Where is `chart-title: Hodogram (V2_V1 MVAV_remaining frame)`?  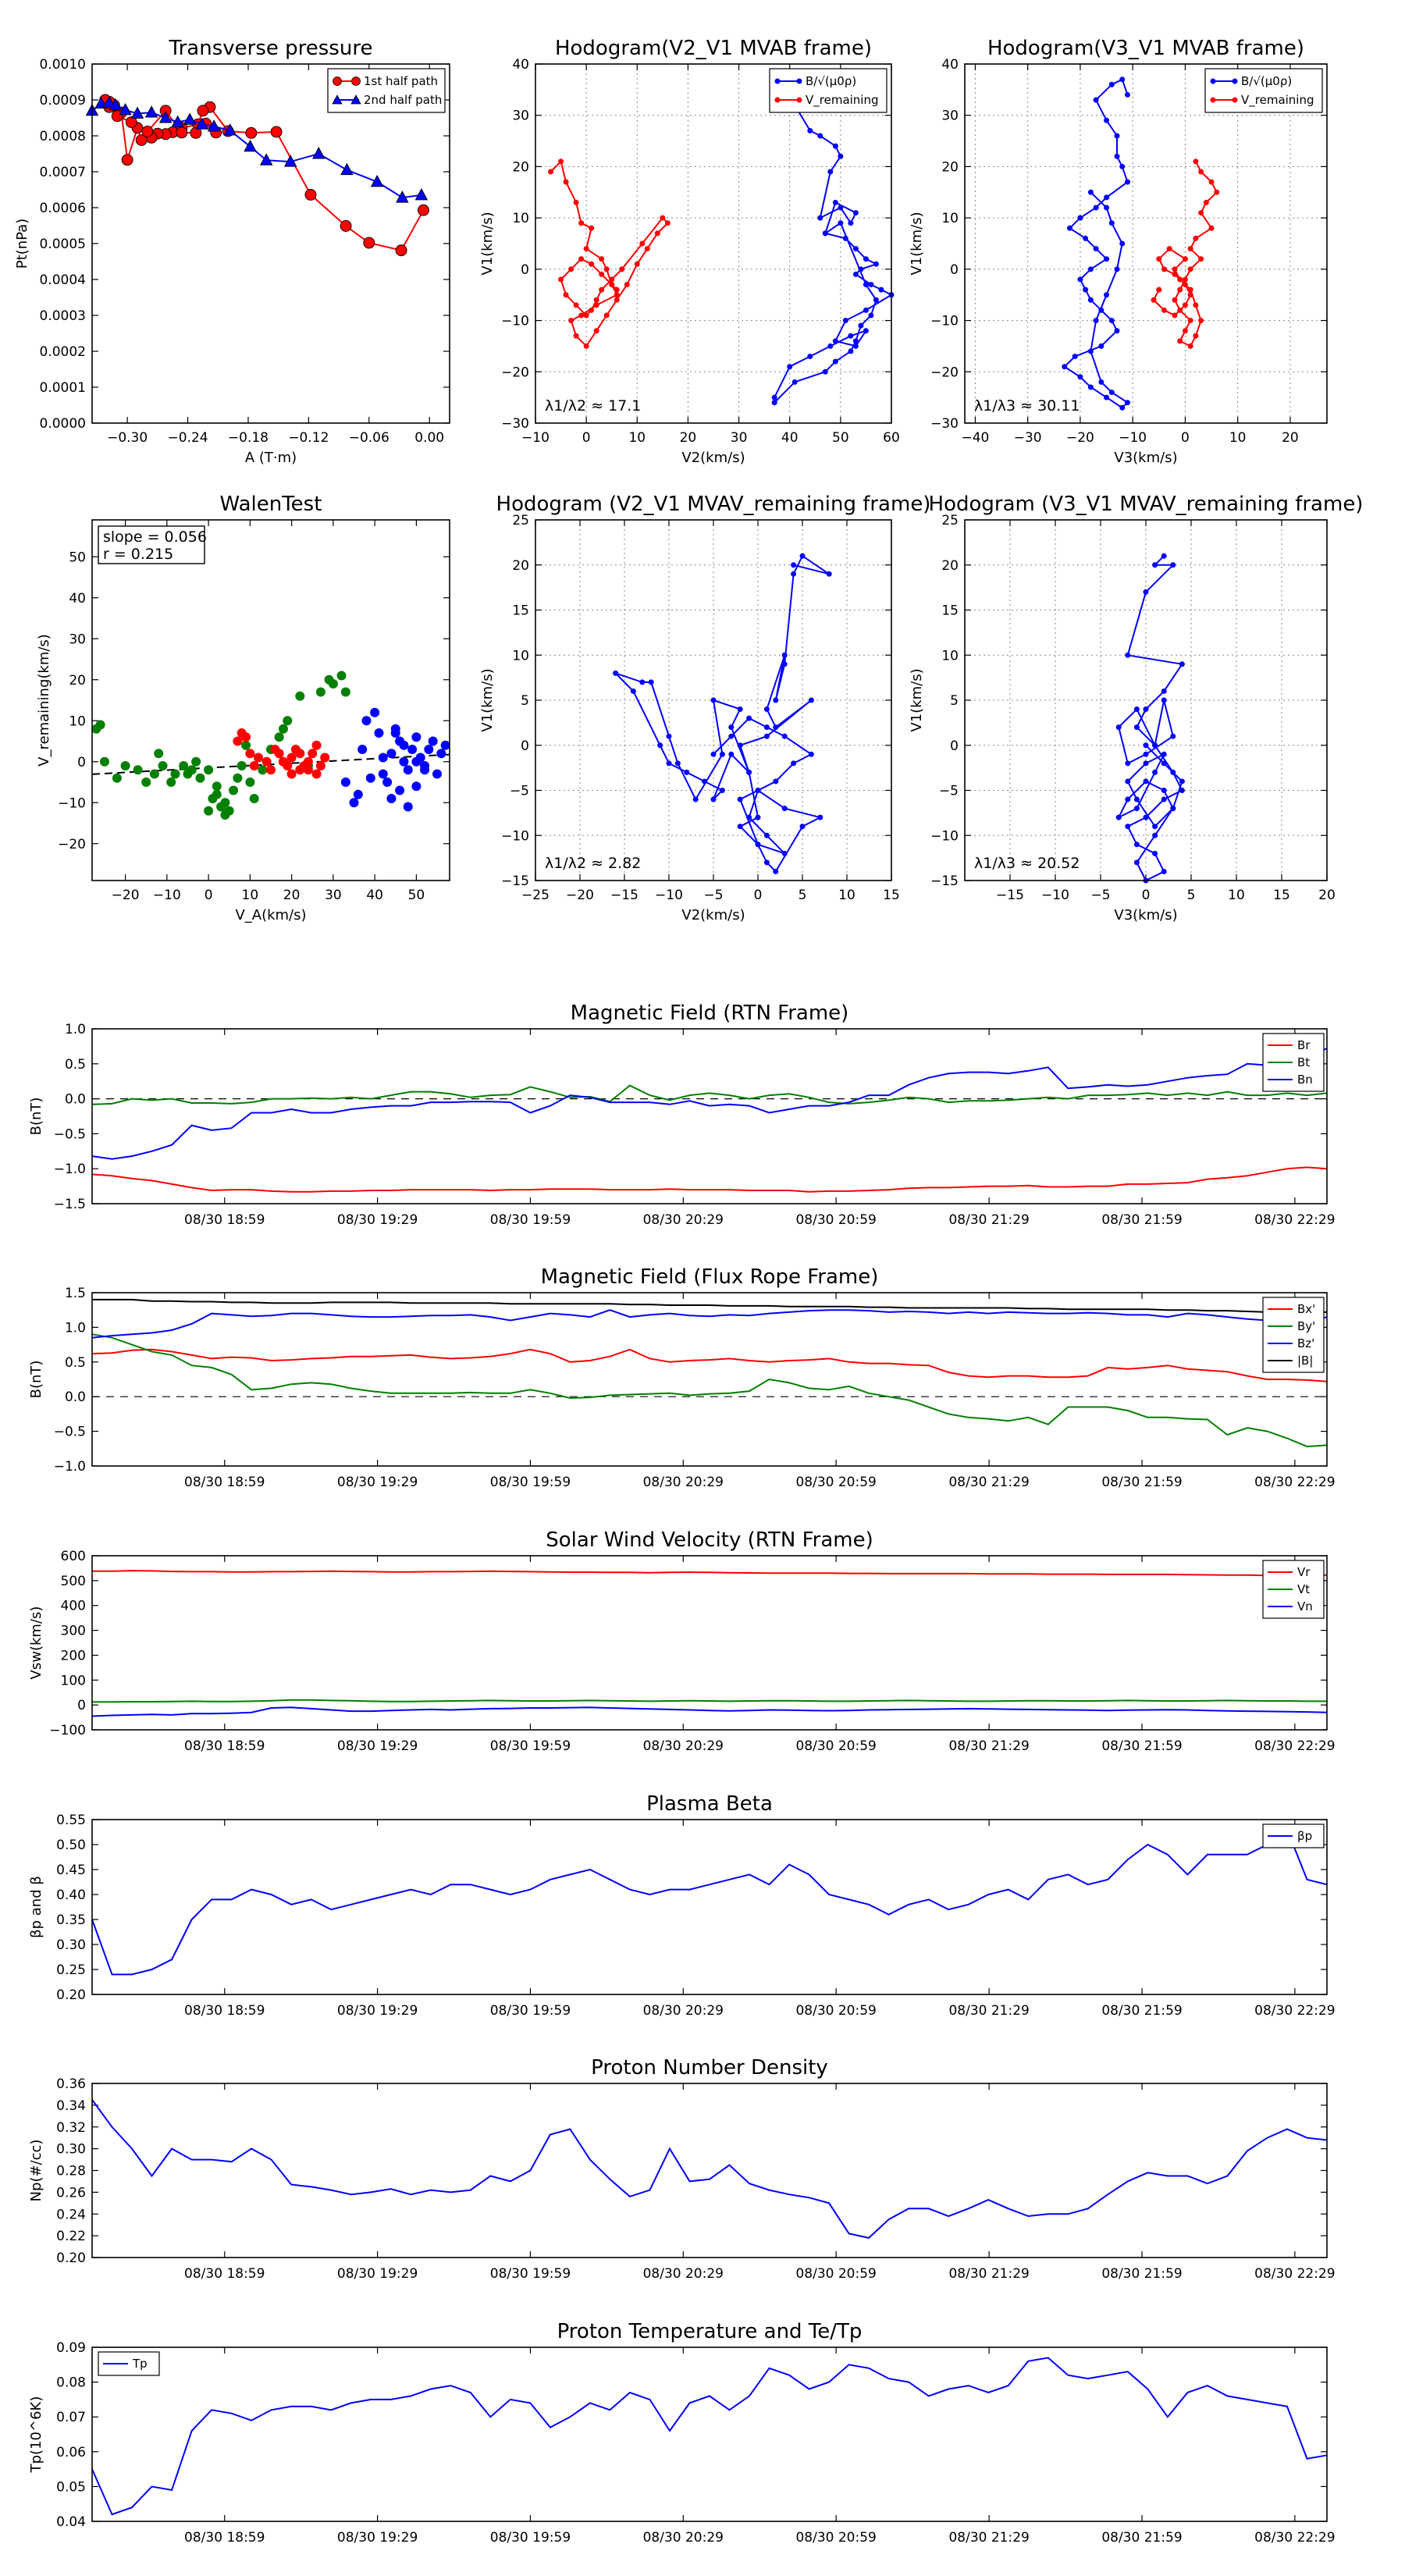 chart-title: Hodogram (V2_V1 MVAV_remaining frame) is located at coordinates (714, 504).